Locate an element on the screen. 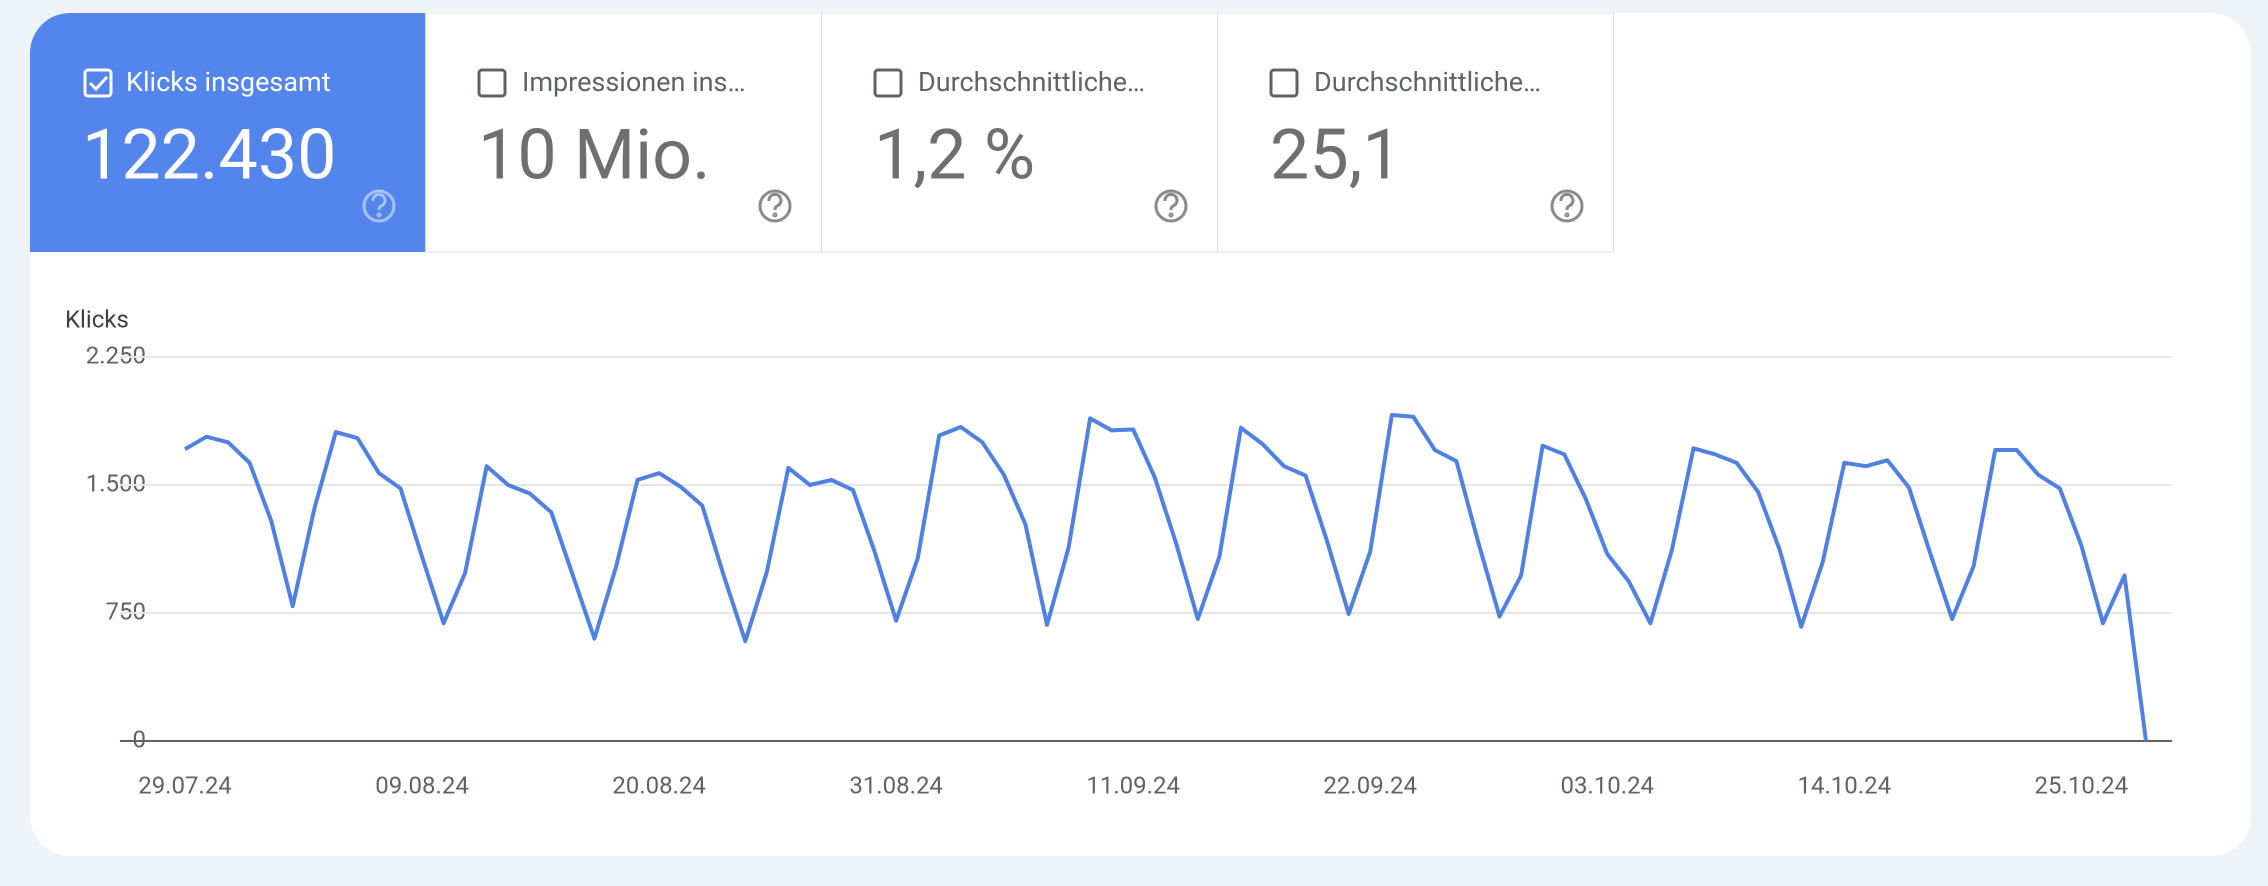 This screenshot has height=886, width=2268. y-tick-label: 2.250 is located at coordinates (116, 355).